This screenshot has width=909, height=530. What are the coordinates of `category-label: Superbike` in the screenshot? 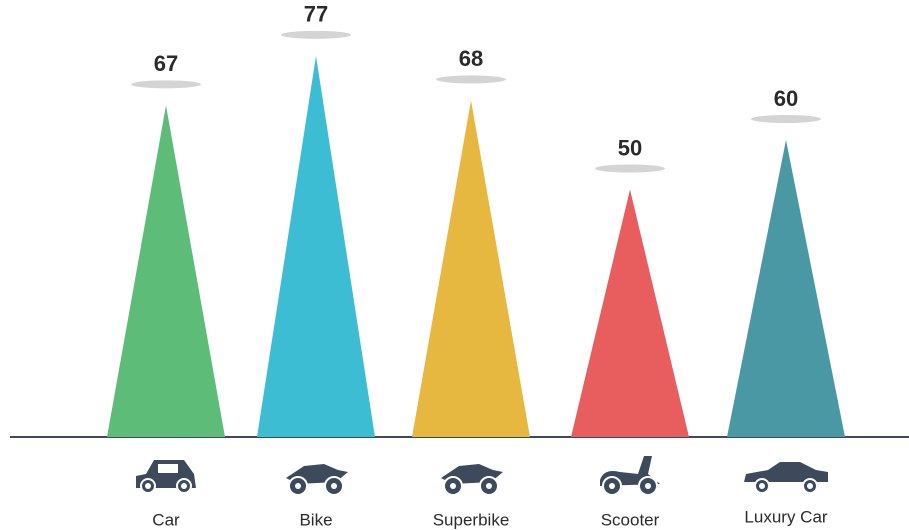 It's located at (471, 519).